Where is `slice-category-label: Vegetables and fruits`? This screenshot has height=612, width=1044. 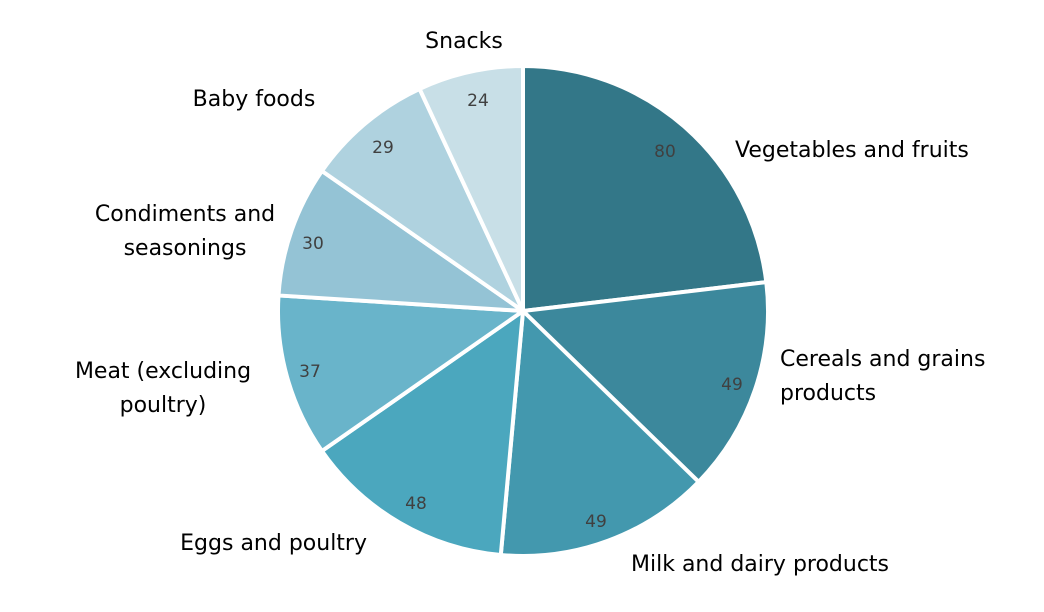 slice-category-label: Vegetables and fruits is located at coordinates (852, 150).